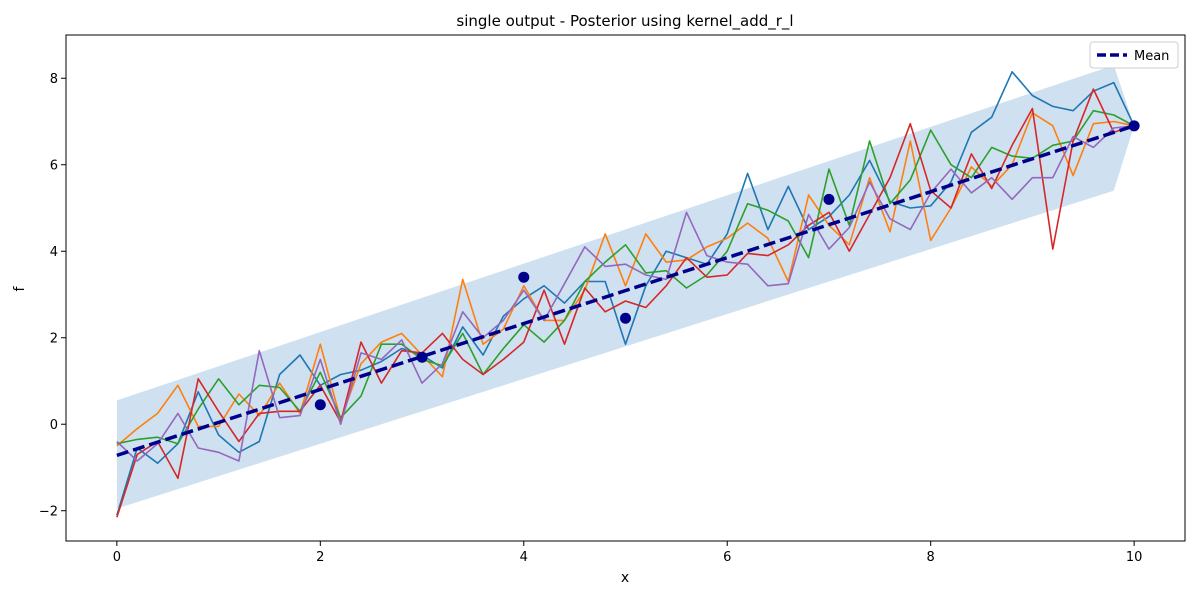 This screenshot has width=1200, height=600. Describe the element at coordinates (1134, 557) in the screenshot. I see `x-tick-label: 10` at that location.